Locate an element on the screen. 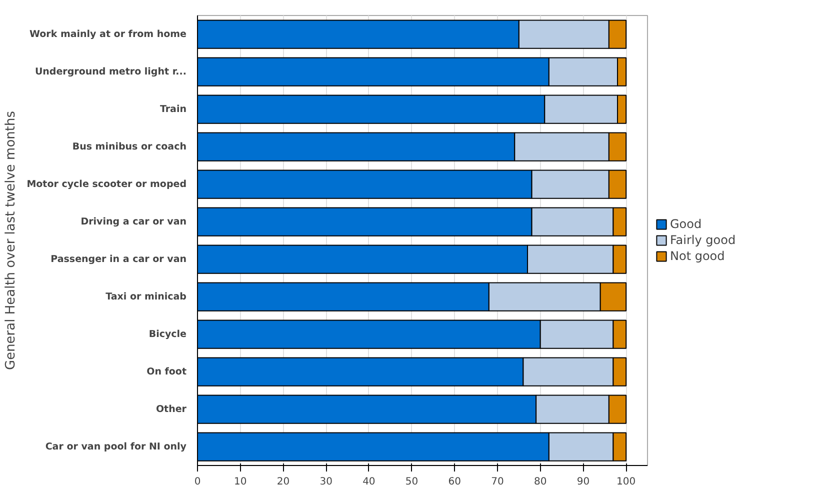 This screenshot has height=498, width=815. x-tick-label: 40 is located at coordinates (369, 482).